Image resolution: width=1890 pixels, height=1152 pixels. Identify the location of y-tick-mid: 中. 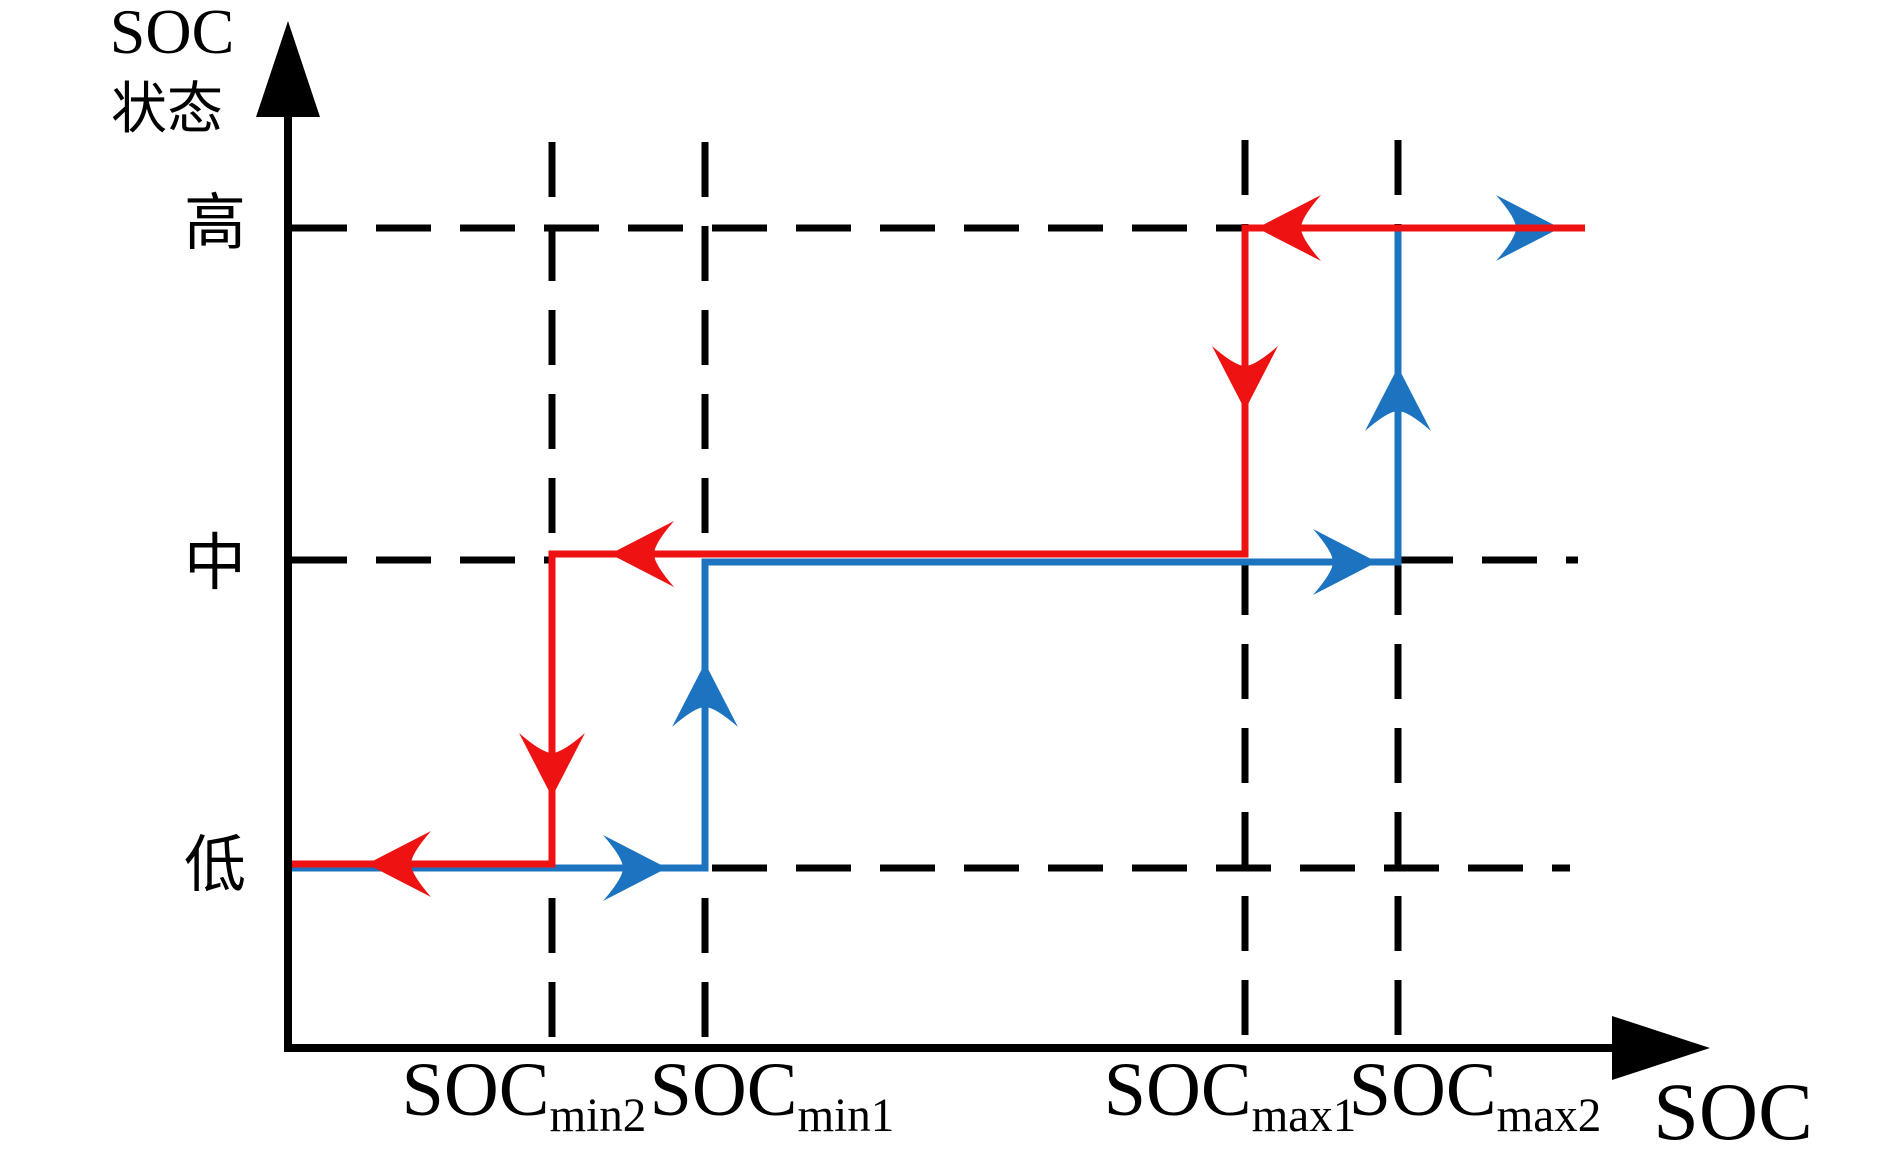
(215, 564).